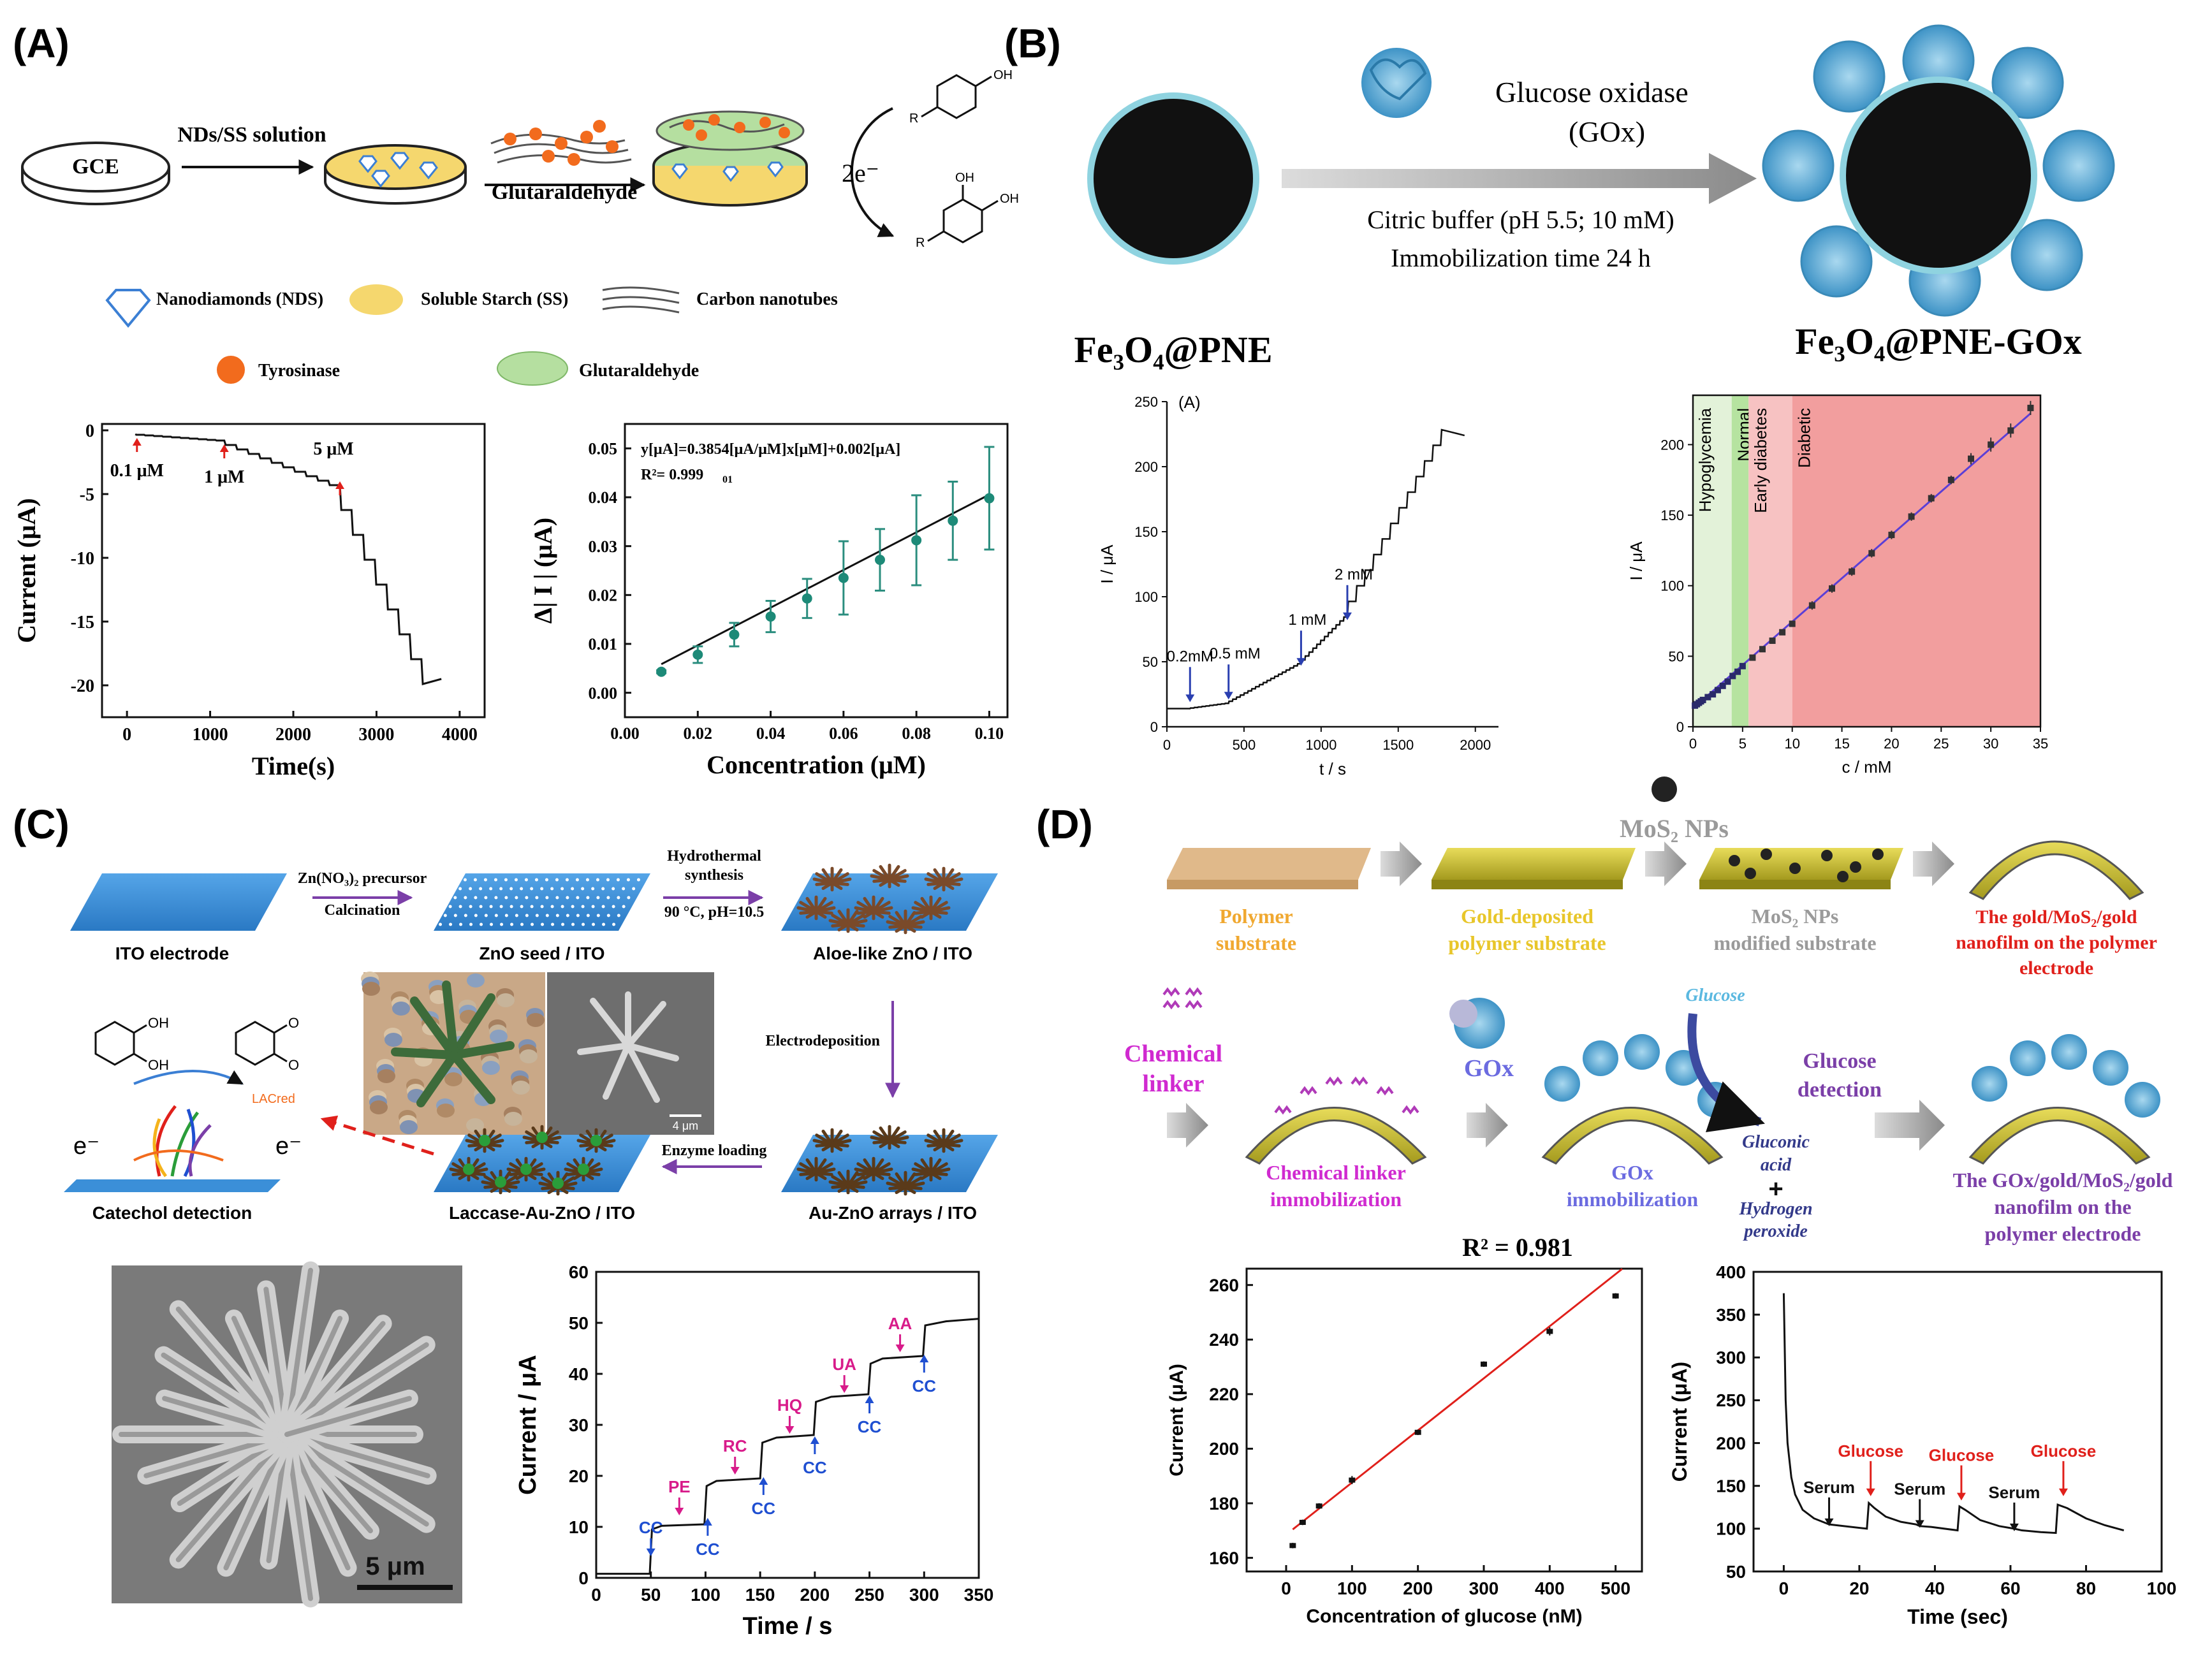  Describe the element at coordinates (1336, 1121) in the screenshot. I see `linker-film` at that location.